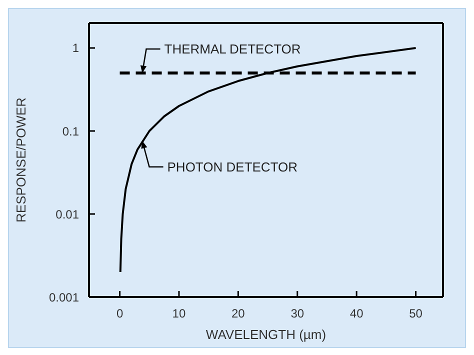 This screenshot has height=355, width=474. Describe the element at coordinates (68, 214) in the screenshot. I see `y-tick-label: 0.01` at that location.